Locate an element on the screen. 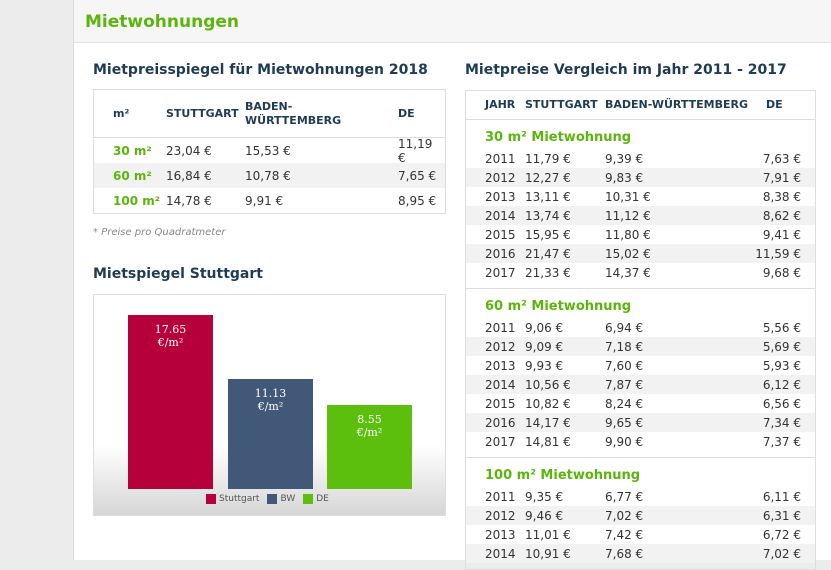 This screenshot has height=570, width=831. legend-label: DE is located at coordinates (322, 499).